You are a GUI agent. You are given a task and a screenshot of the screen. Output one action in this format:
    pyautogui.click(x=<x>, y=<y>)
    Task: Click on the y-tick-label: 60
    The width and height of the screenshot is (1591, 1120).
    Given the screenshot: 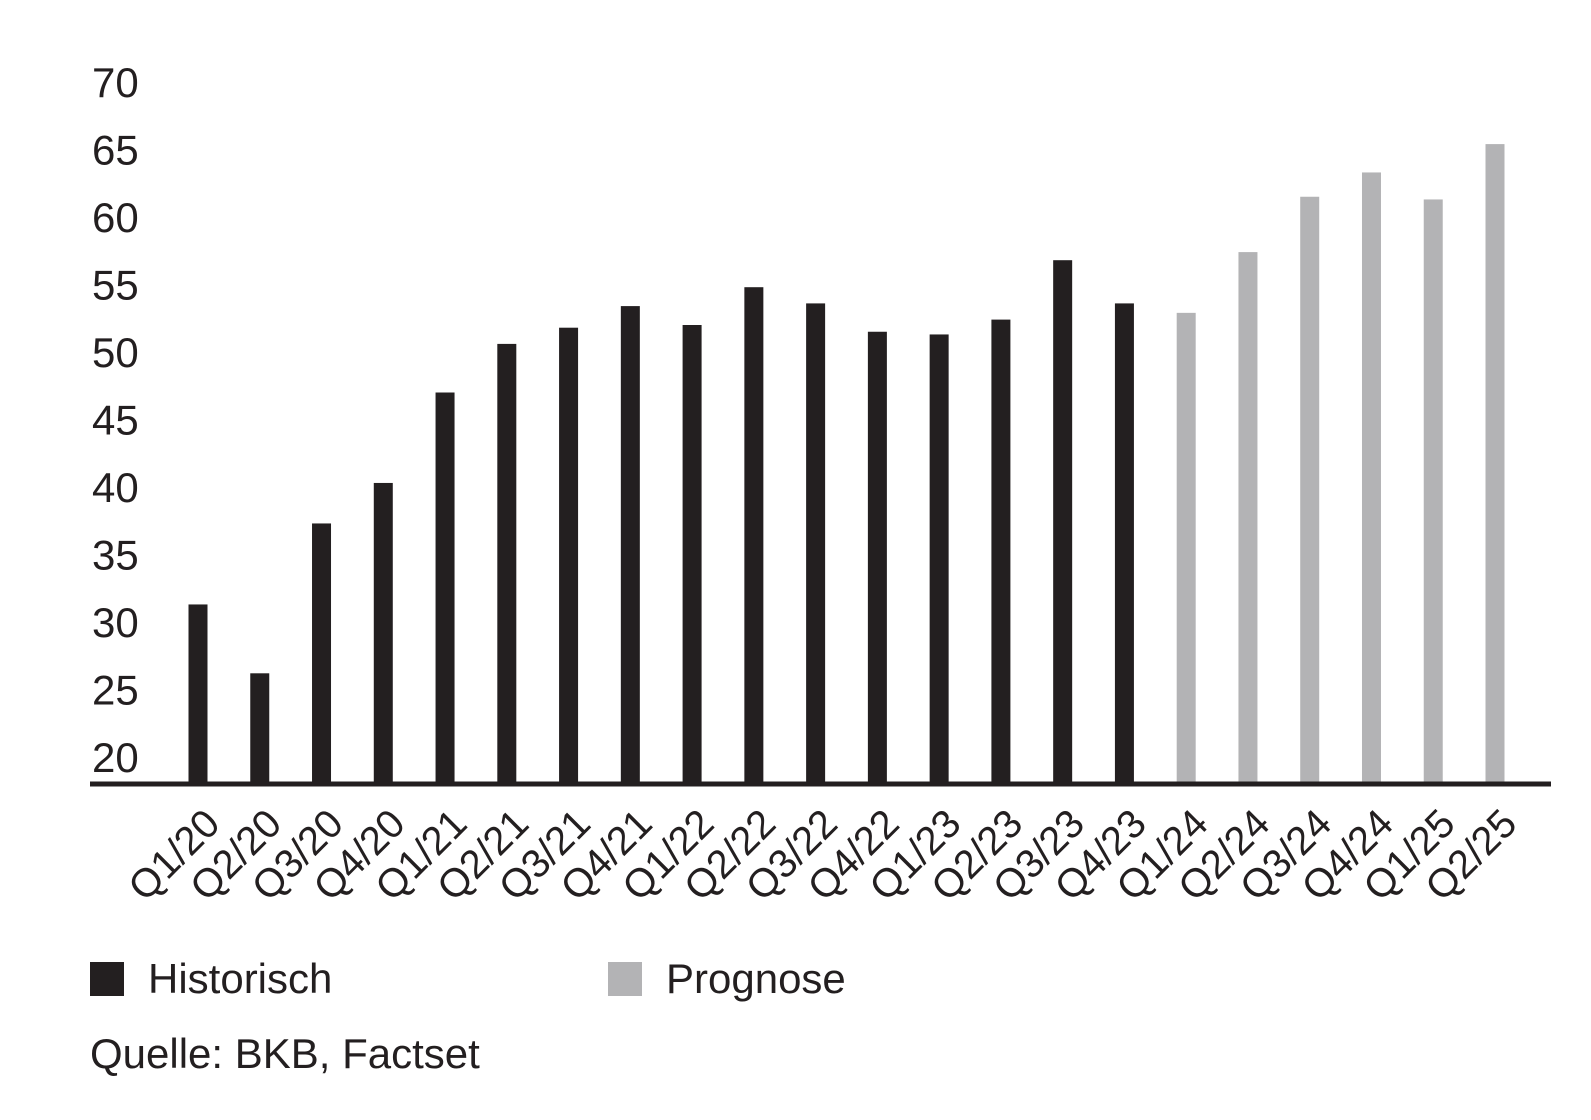 What is the action you would take?
    pyautogui.click(x=115, y=217)
    